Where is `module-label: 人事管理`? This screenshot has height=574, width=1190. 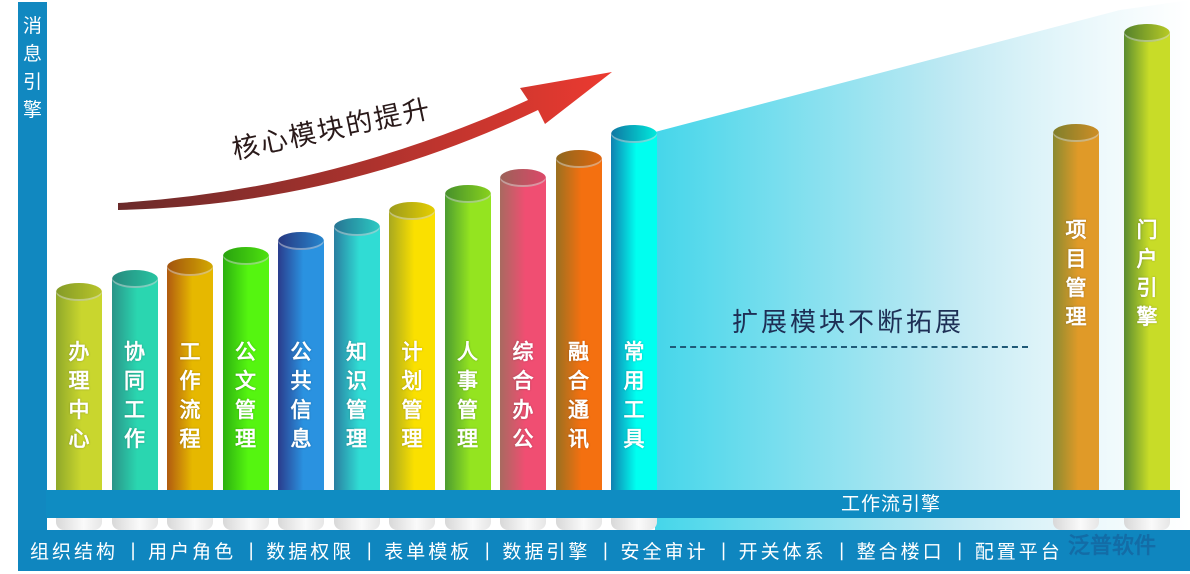 module-label: 人事管理 is located at coordinates (467, 395).